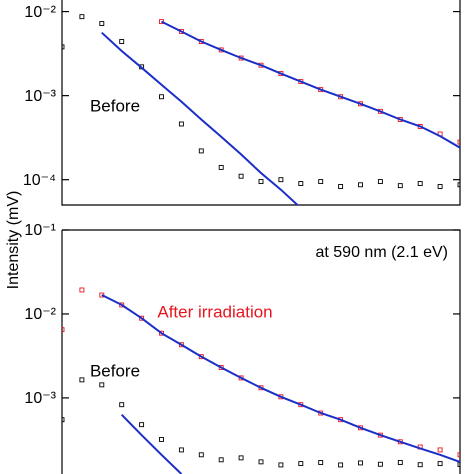  Describe the element at coordinates (214, 311) in the screenshot. I see `annotation: After irradiation` at that location.